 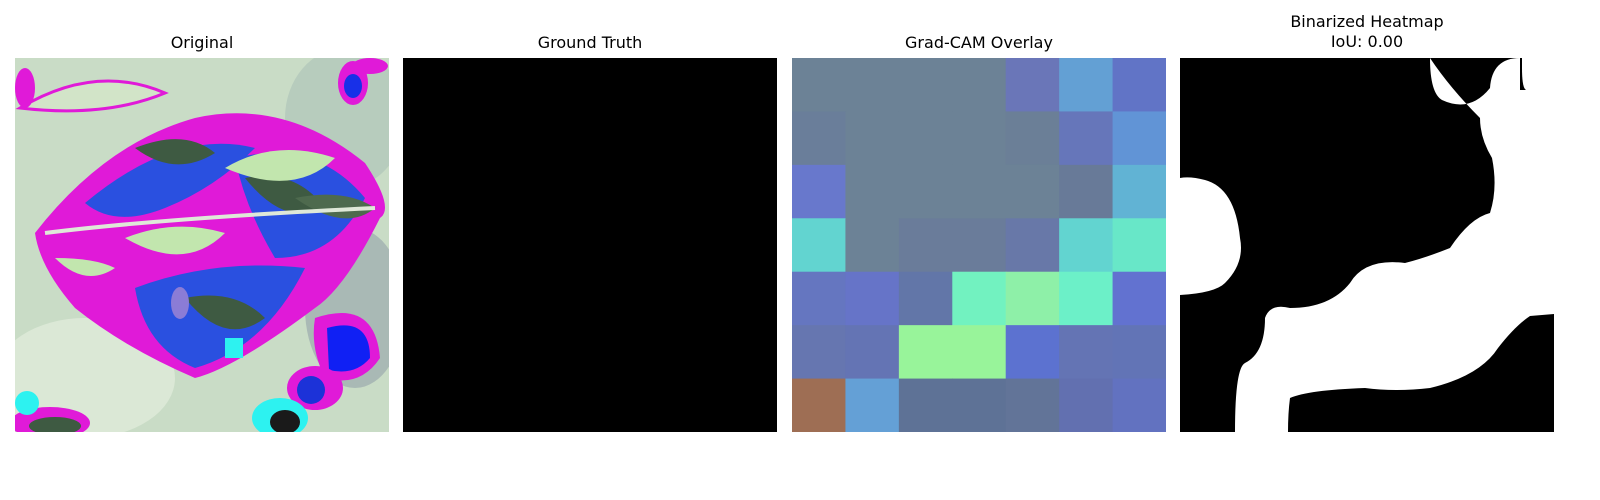 I want to click on binarized-title-line: Binarized Heatmap, so click(x=1367, y=21).